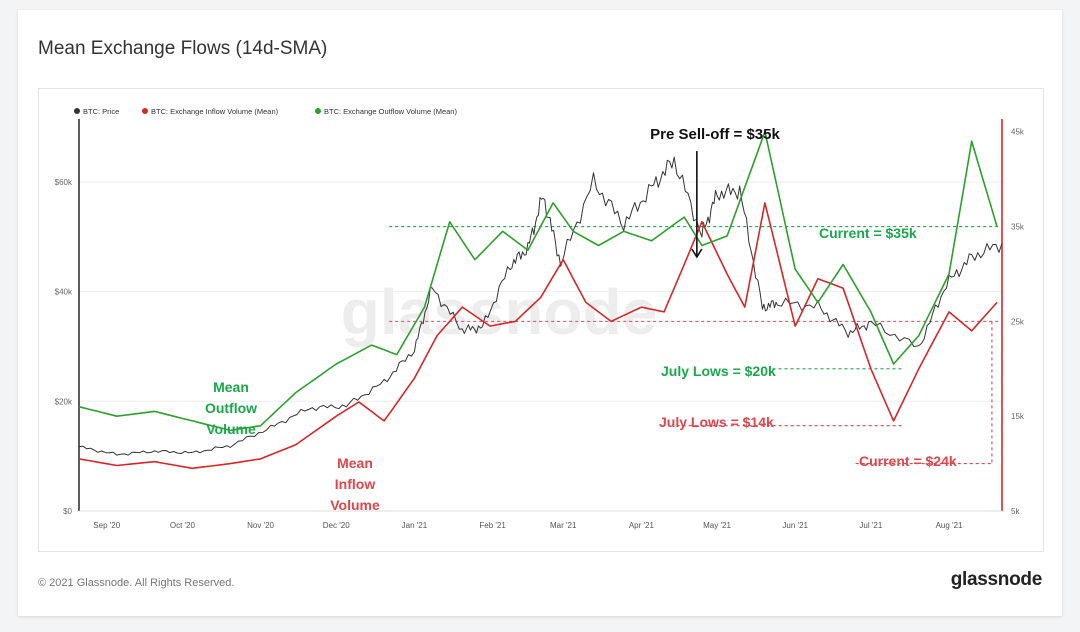  Describe the element at coordinates (260, 525) in the screenshot. I see `x-tick-label: Nov '20` at that location.